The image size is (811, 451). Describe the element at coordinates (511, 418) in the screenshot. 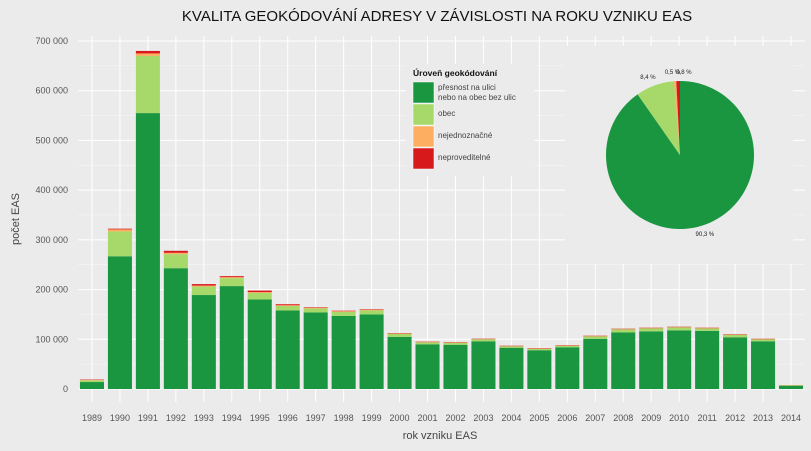

I see `x-tick-label: 2004` at that location.